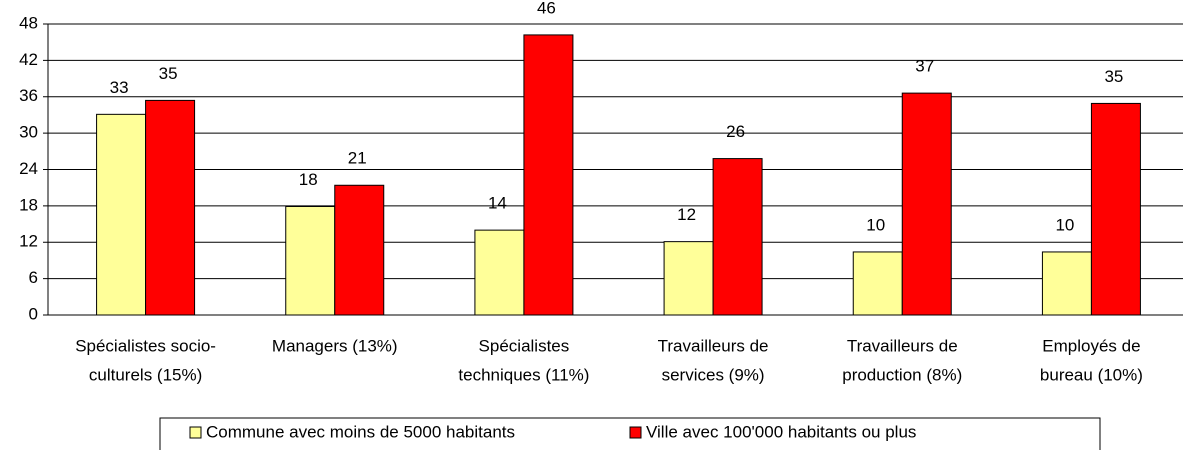 Image resolution: width=1185 pixels, height=450 pixels. What do you see at coordinates (145, 345) in the screenshot?
I see `x-tick-label: Spécialistes socio-` at bounding box center [145, 345].